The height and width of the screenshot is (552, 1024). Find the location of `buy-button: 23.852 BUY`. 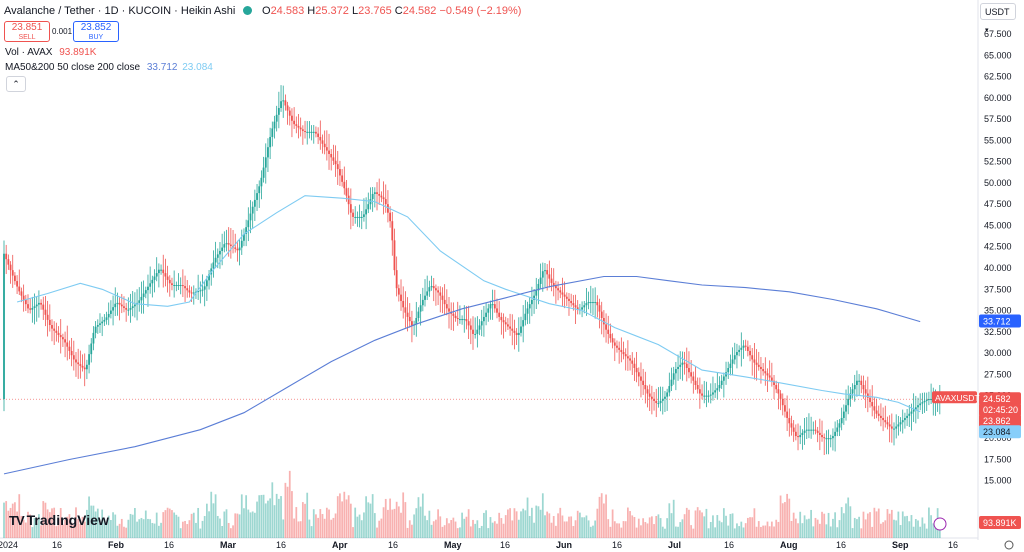

buy-button: 23.852 BUY is located at coordinates (96, 31).